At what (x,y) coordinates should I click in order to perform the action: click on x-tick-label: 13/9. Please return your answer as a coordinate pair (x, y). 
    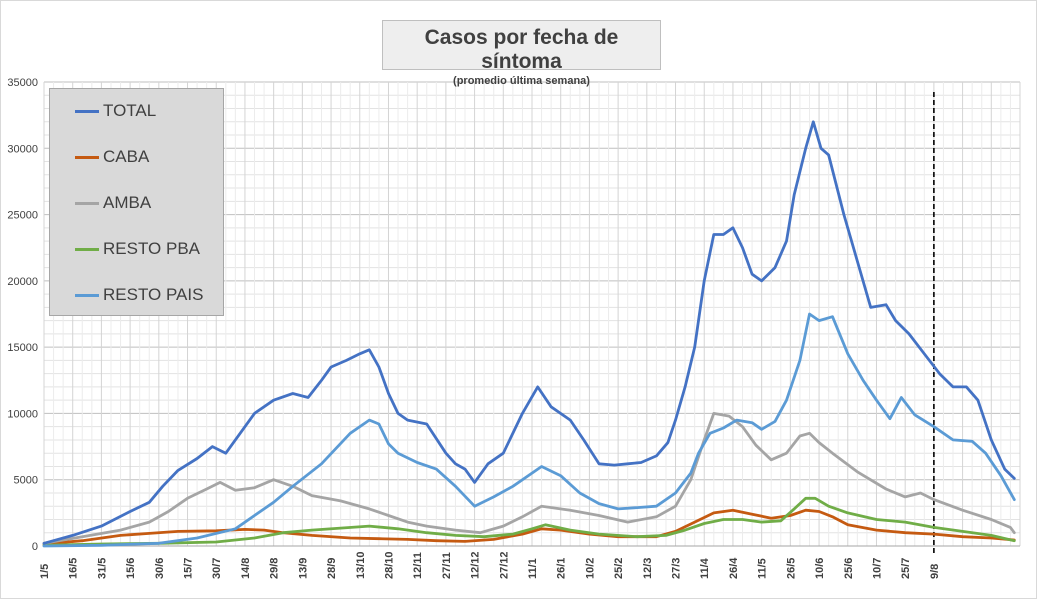
    Looking at the image, I should click on (303, 568).